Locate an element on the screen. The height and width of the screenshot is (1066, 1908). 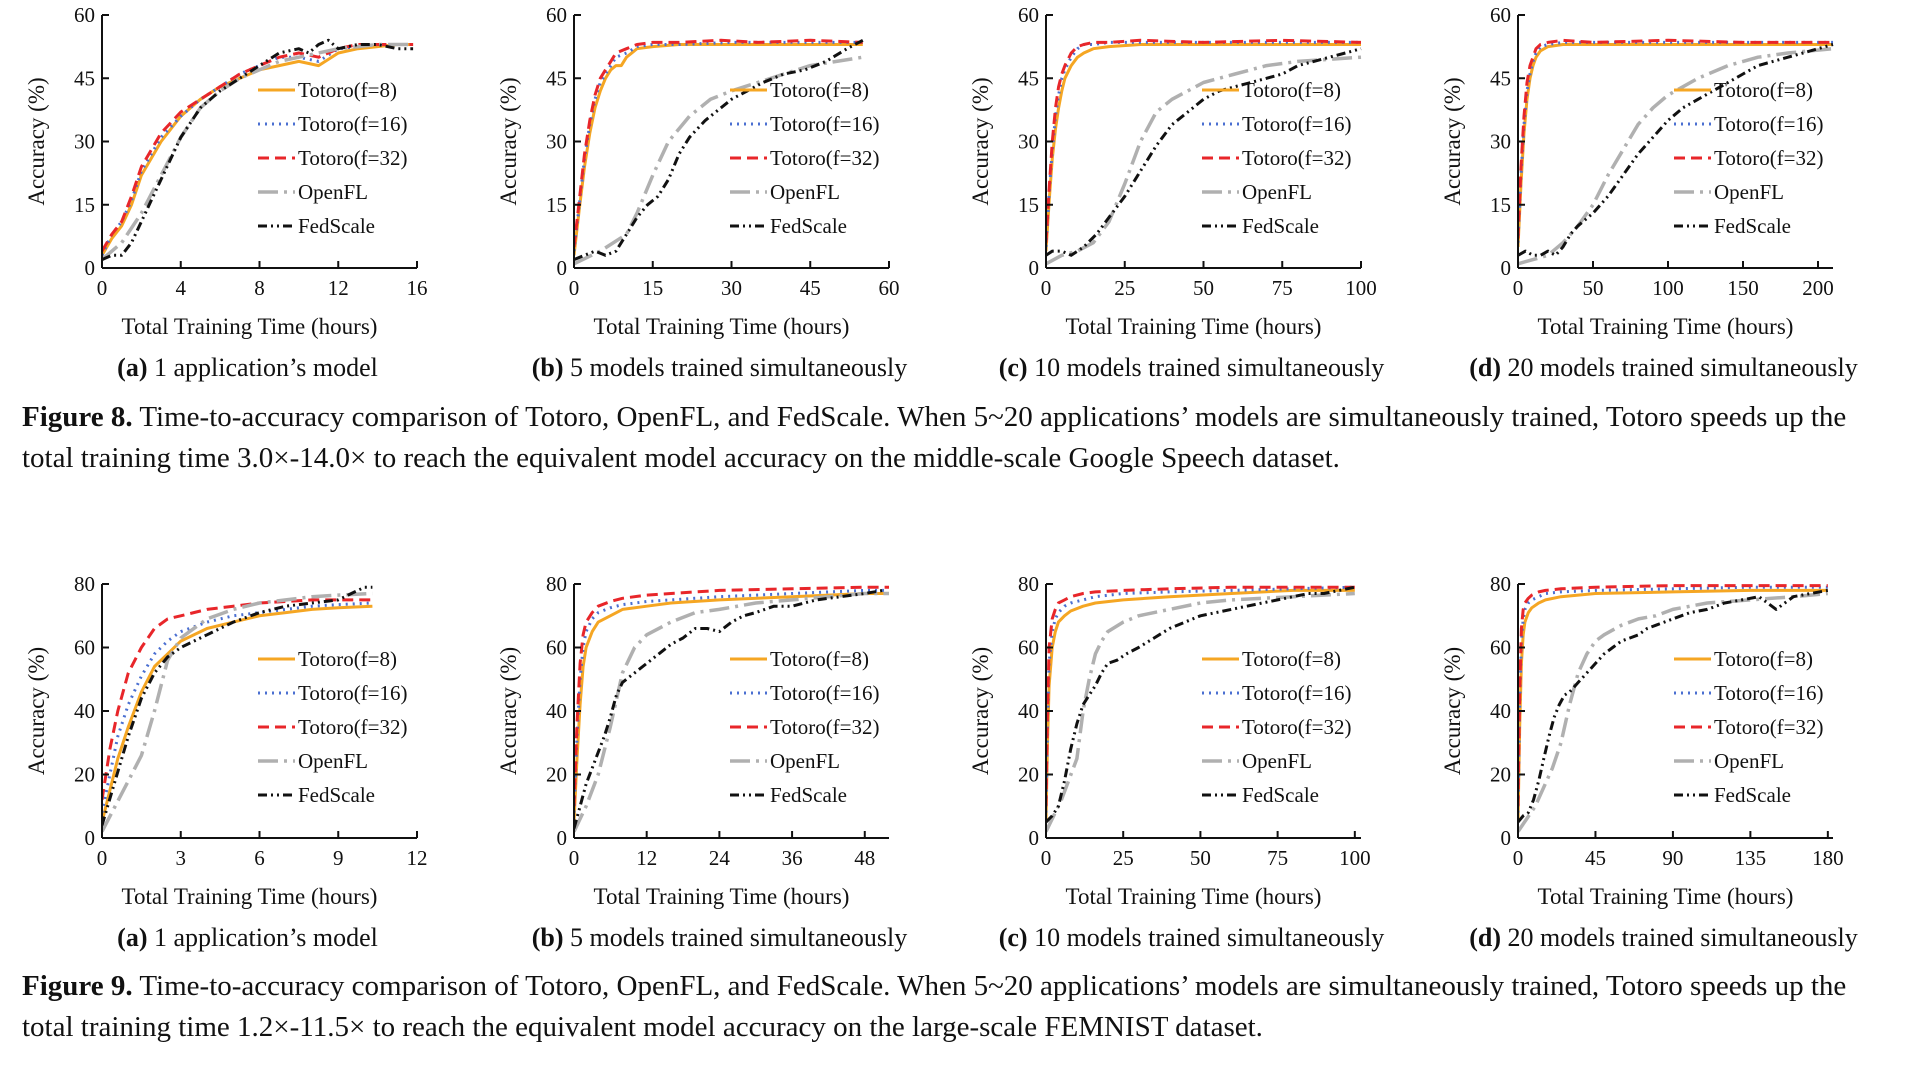
subcaption: (a) 1 application’s model is located at coordinates (247, 367).